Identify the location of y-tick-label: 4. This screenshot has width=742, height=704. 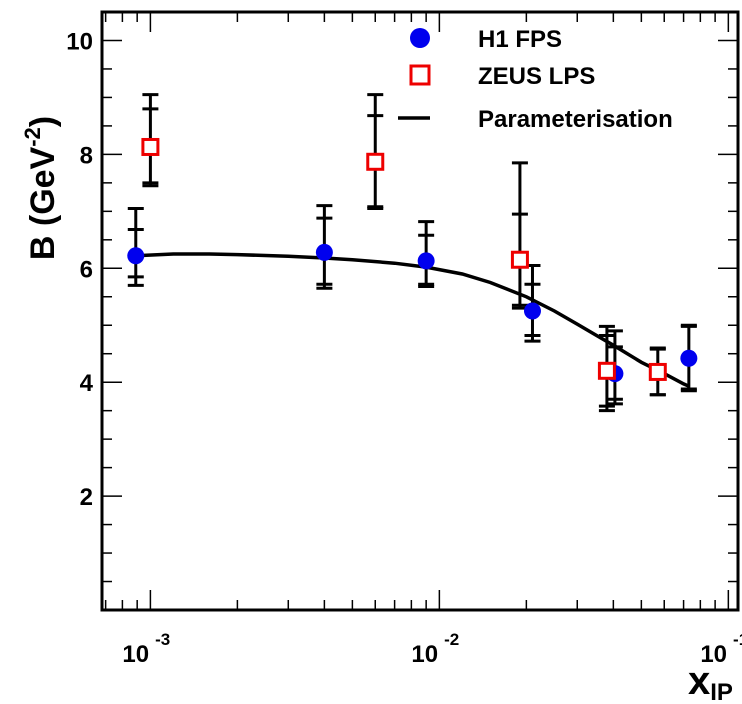
(87, 383).